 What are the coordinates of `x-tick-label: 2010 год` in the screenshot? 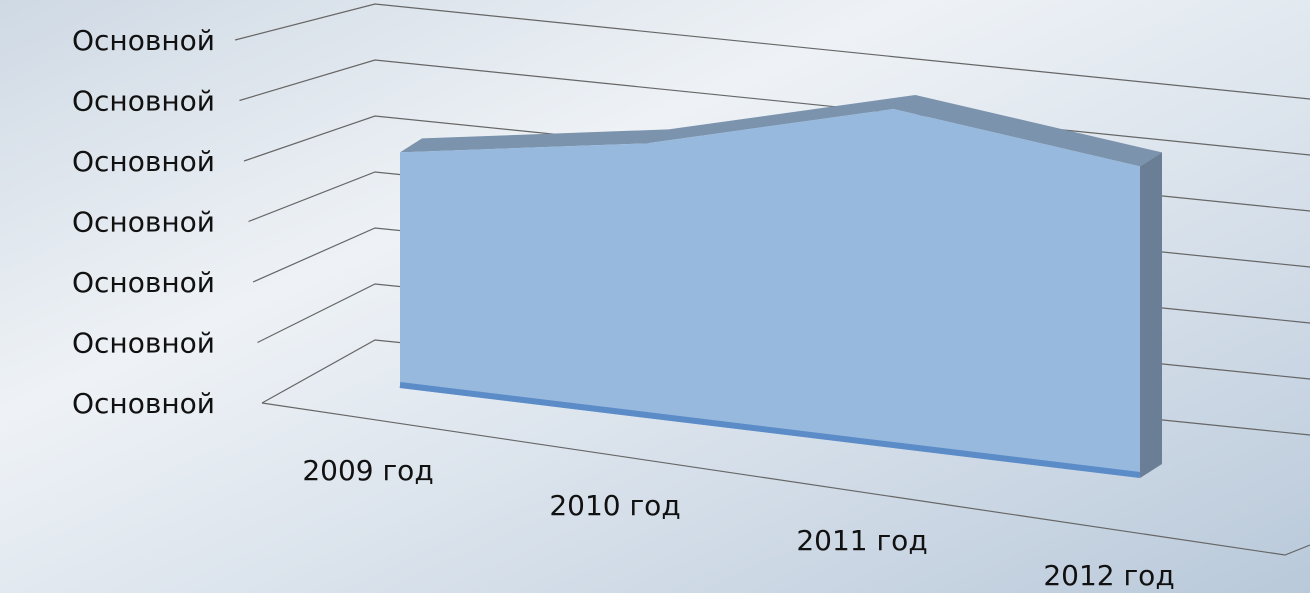 It's located at (614, 505).